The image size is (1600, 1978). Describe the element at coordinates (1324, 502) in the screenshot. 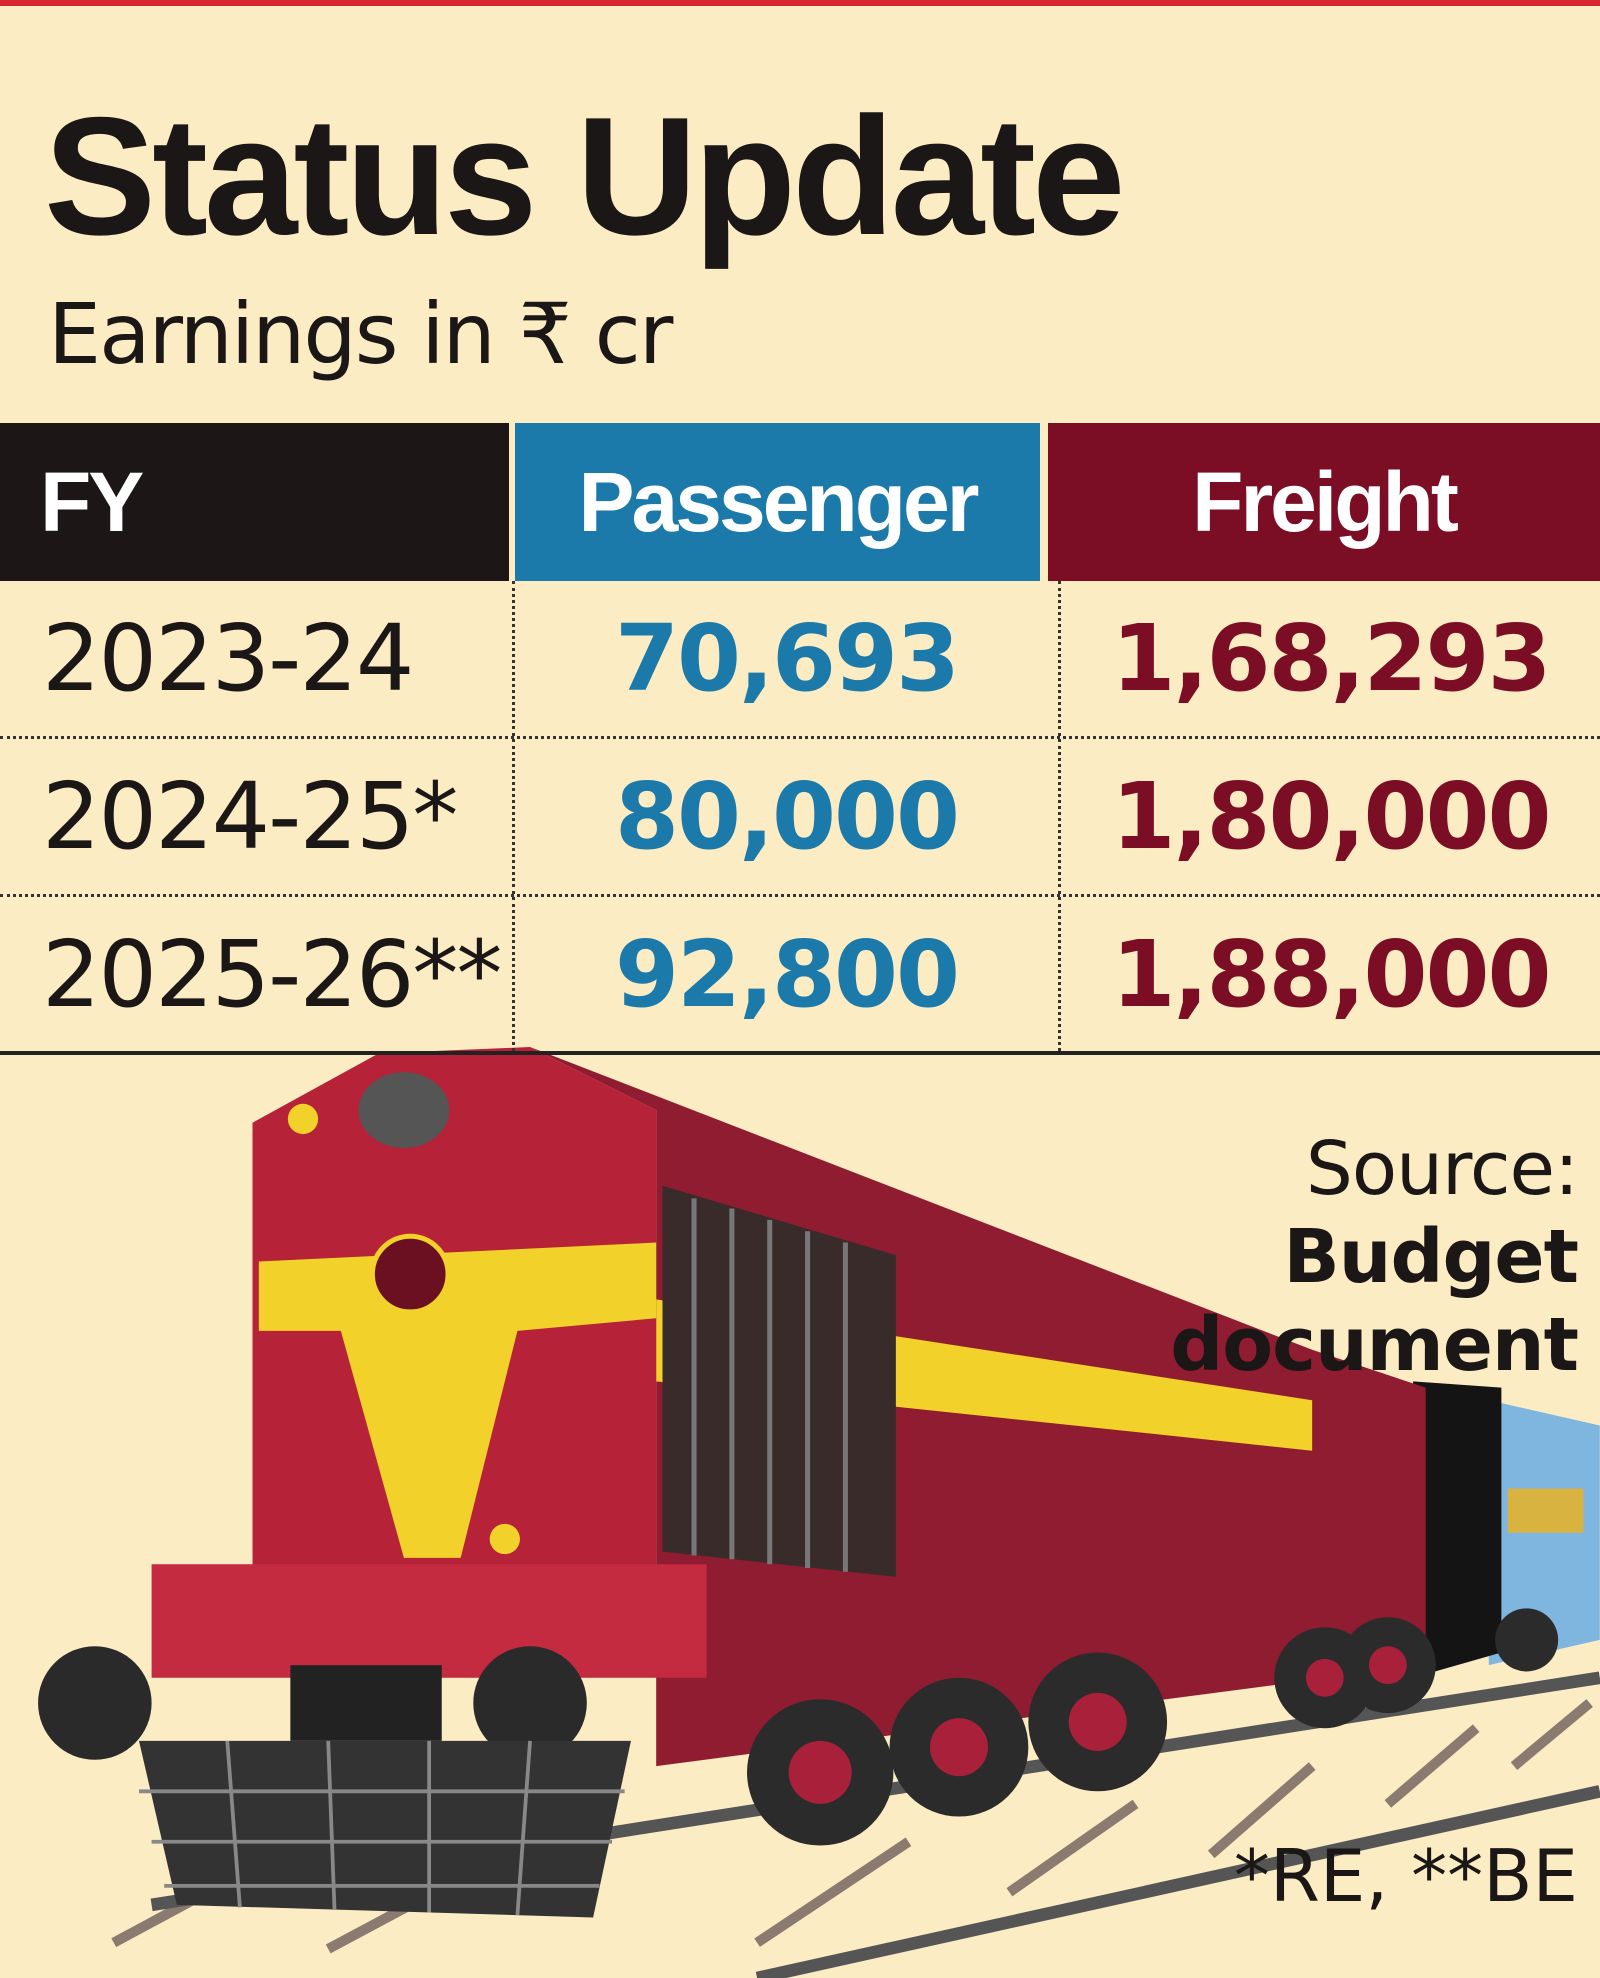

I see `column-header: Freight` at that location.